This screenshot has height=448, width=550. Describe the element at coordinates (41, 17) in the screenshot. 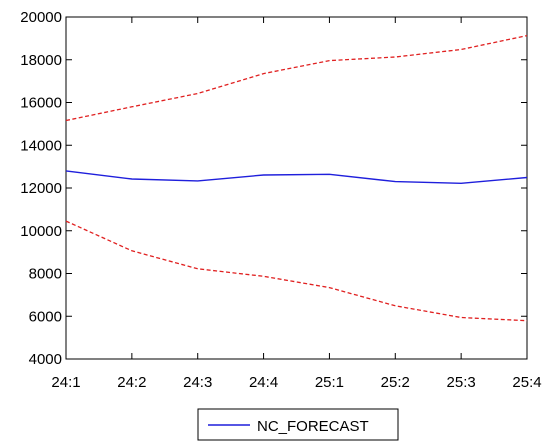

I see `y-tick-label: 20000` at that location.